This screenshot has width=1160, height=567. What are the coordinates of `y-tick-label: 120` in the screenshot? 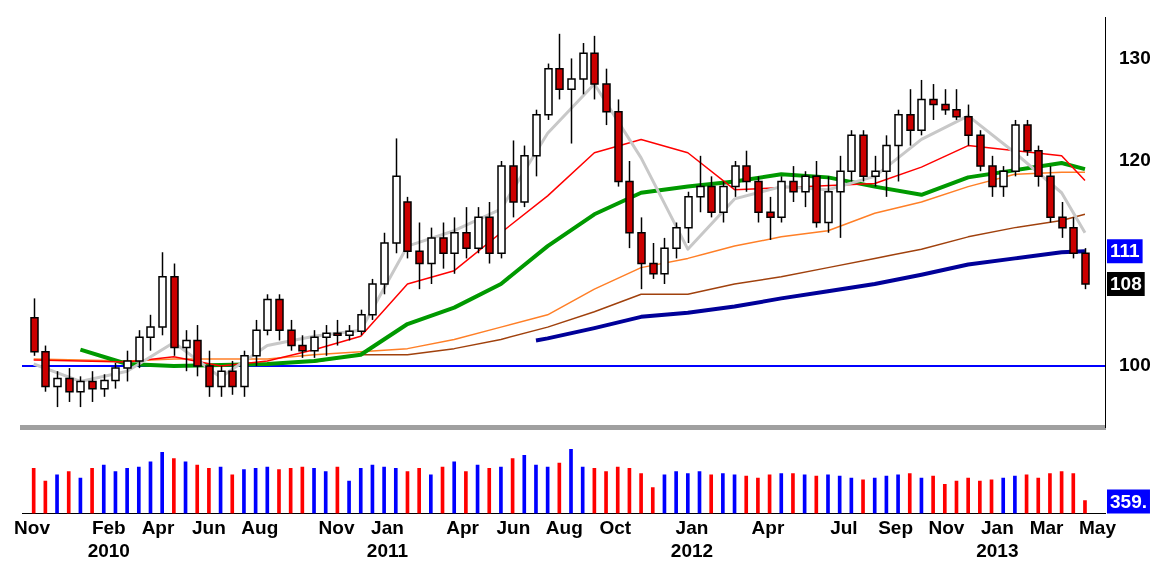 It's located at (1135, 160).